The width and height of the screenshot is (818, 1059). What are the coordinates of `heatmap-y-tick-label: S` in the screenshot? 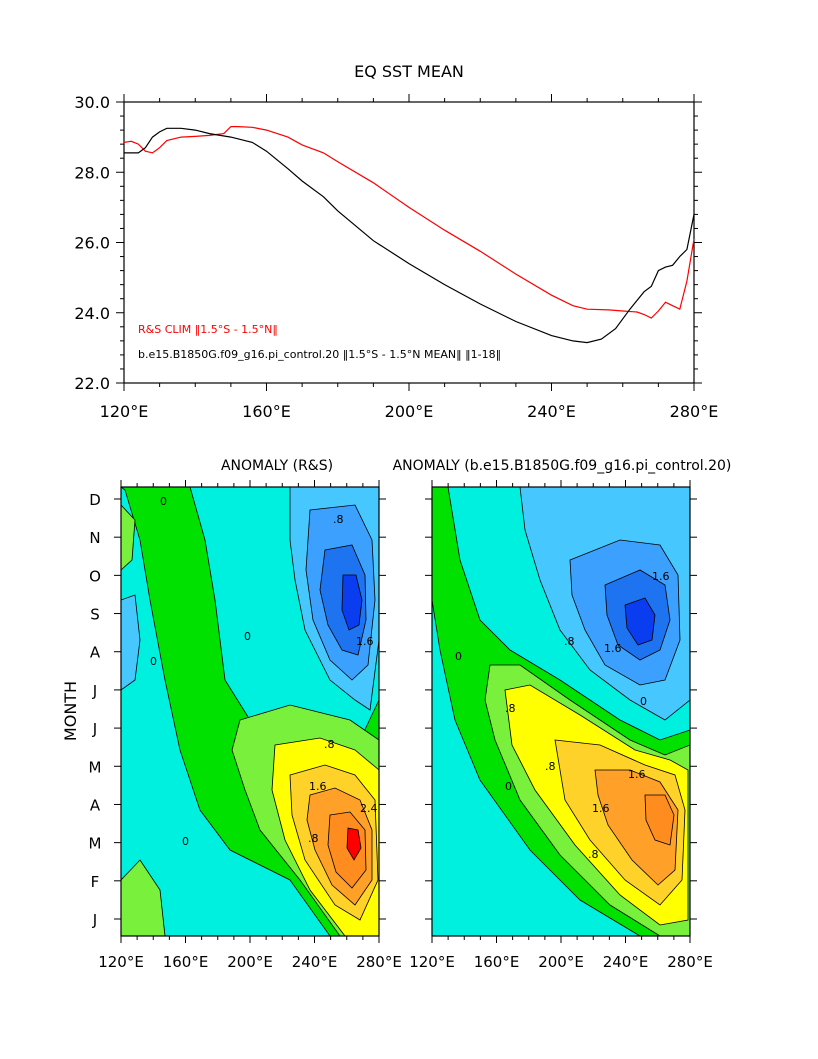 It's located at (95, 615).